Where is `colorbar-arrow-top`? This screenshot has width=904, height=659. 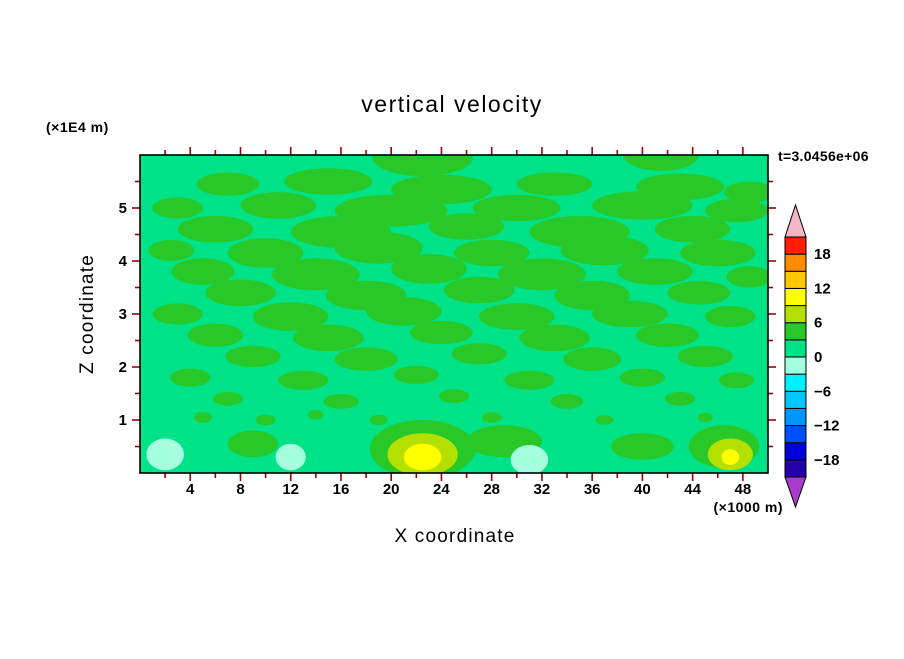
colorbar-arrow-top is located at coordinates (795, 220).